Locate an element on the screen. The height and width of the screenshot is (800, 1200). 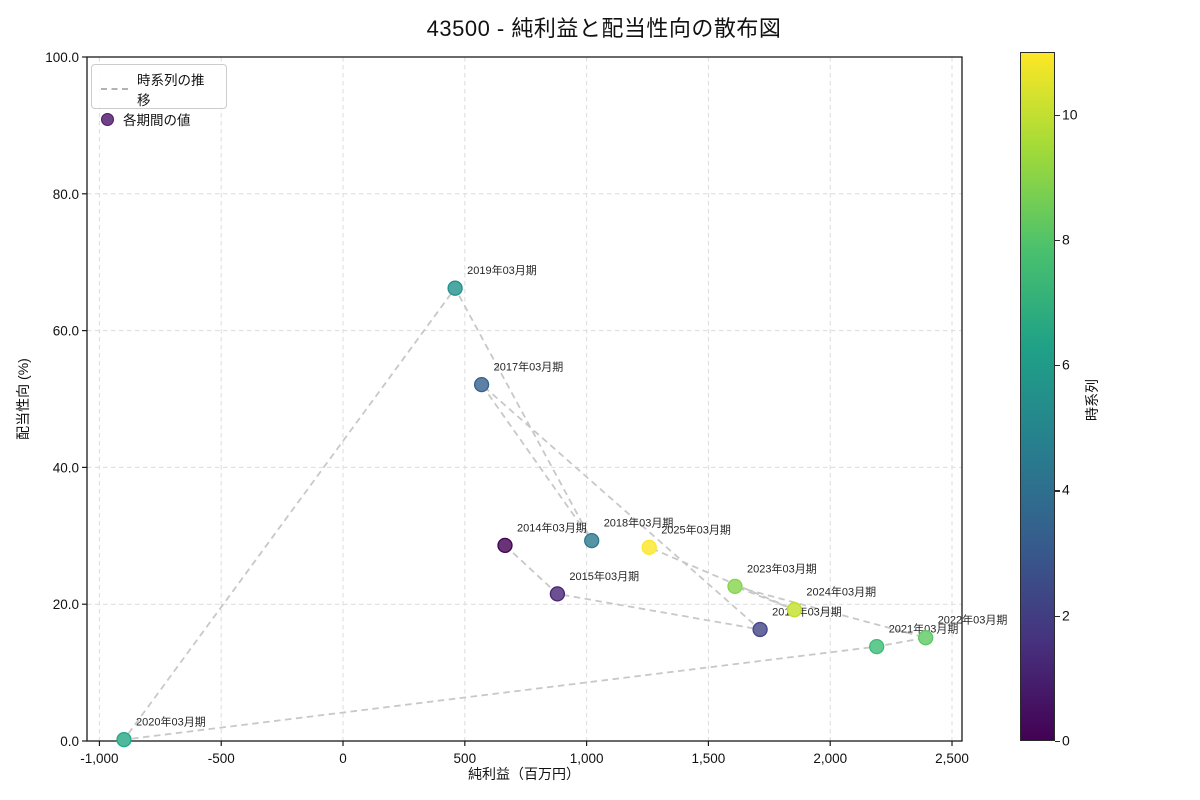
y-tick-label: 80.0 is located at coordinates (66, 194).